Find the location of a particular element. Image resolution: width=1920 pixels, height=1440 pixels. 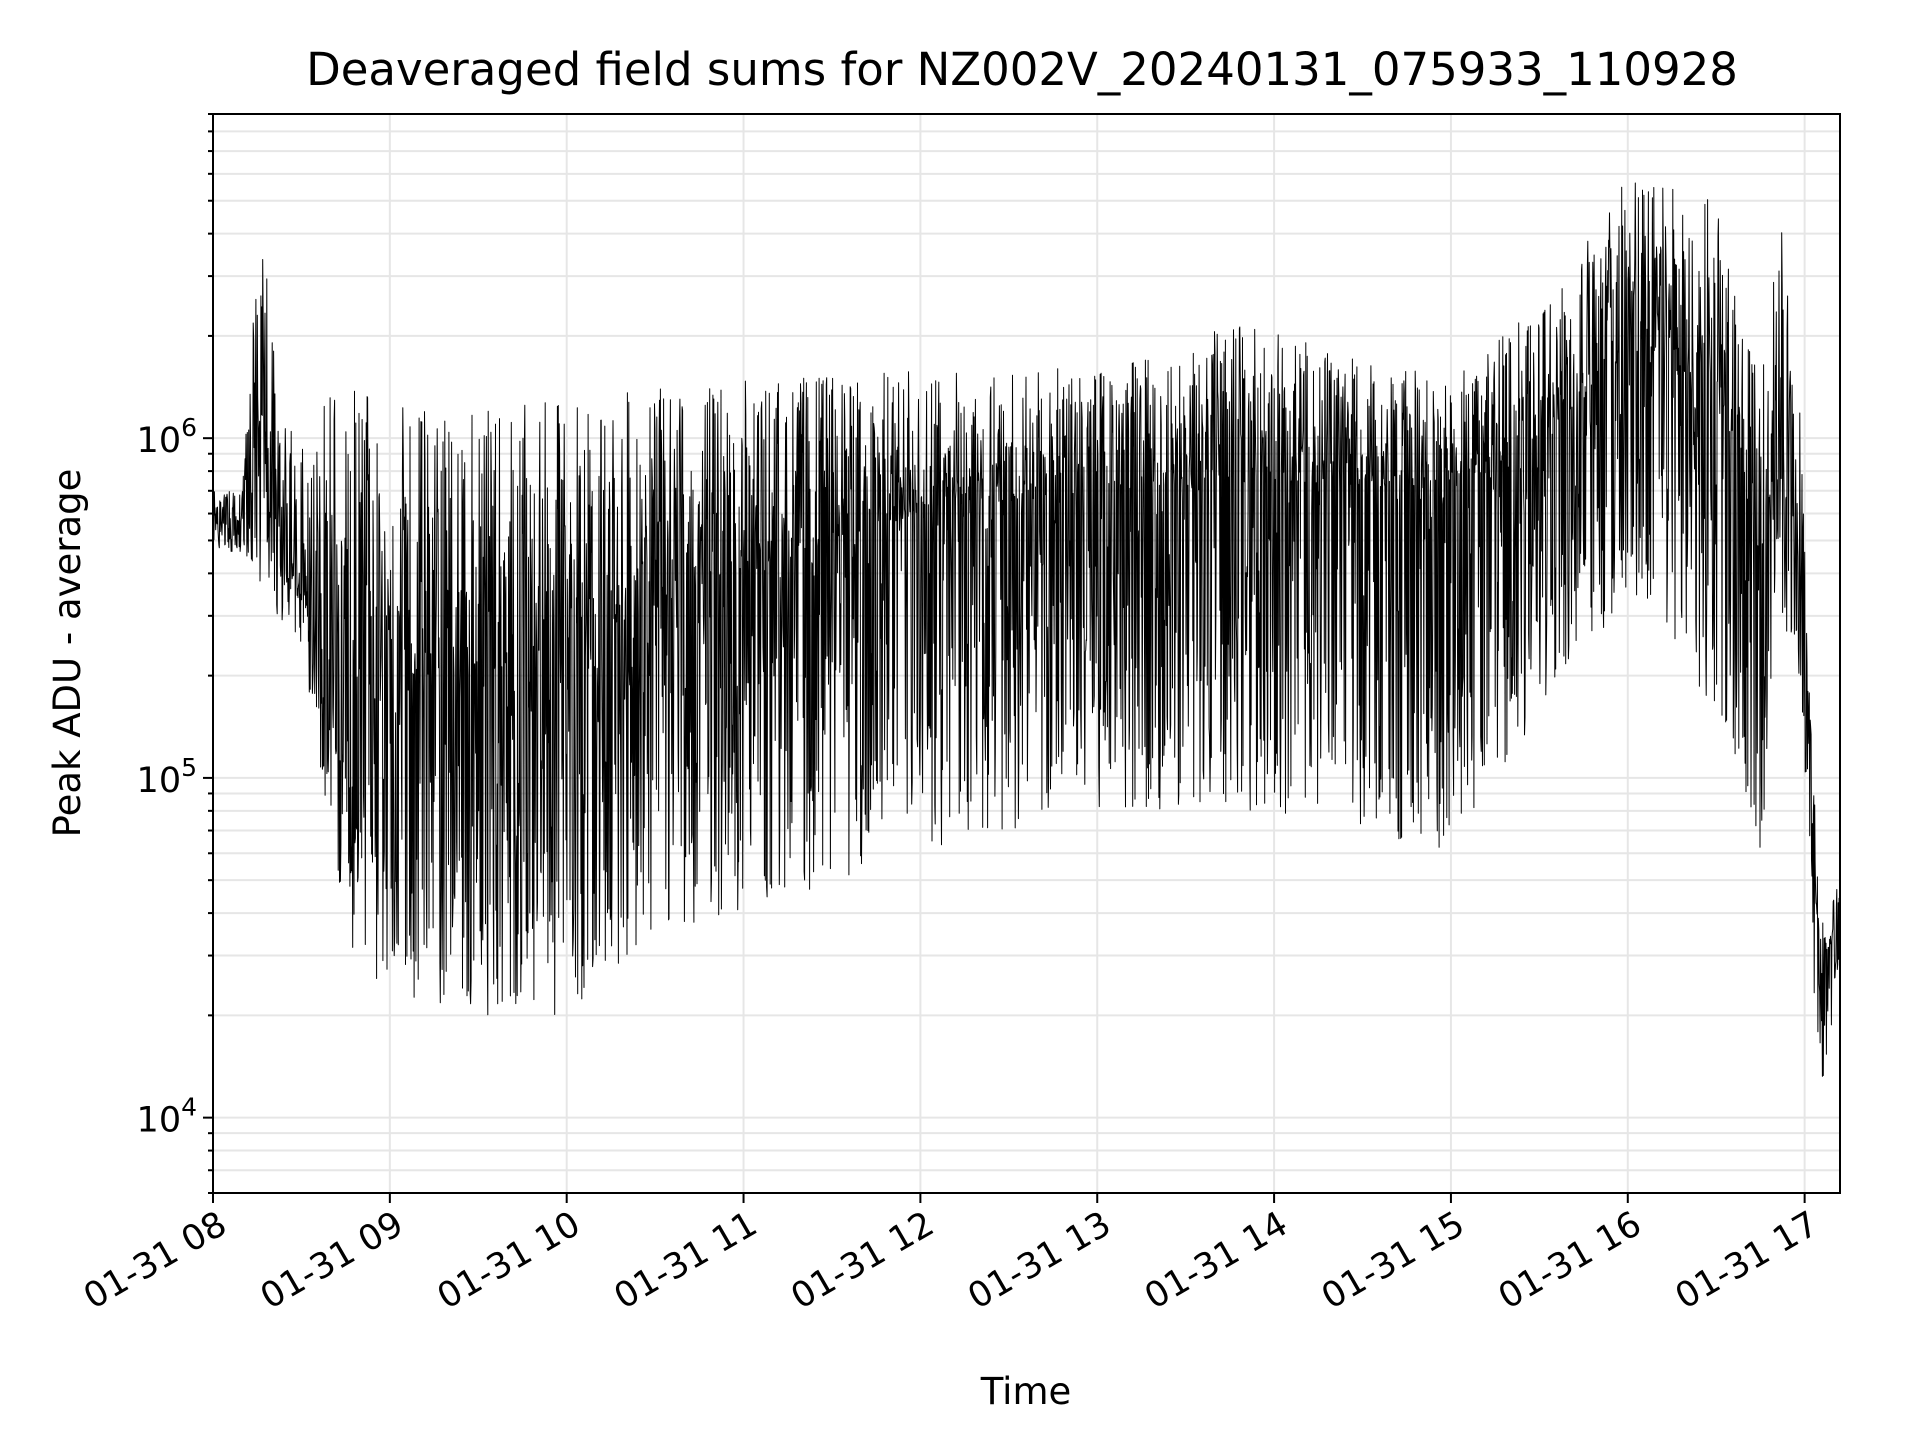

y-axis-label: Peak ADU - average is located at coordinates (67, 653).